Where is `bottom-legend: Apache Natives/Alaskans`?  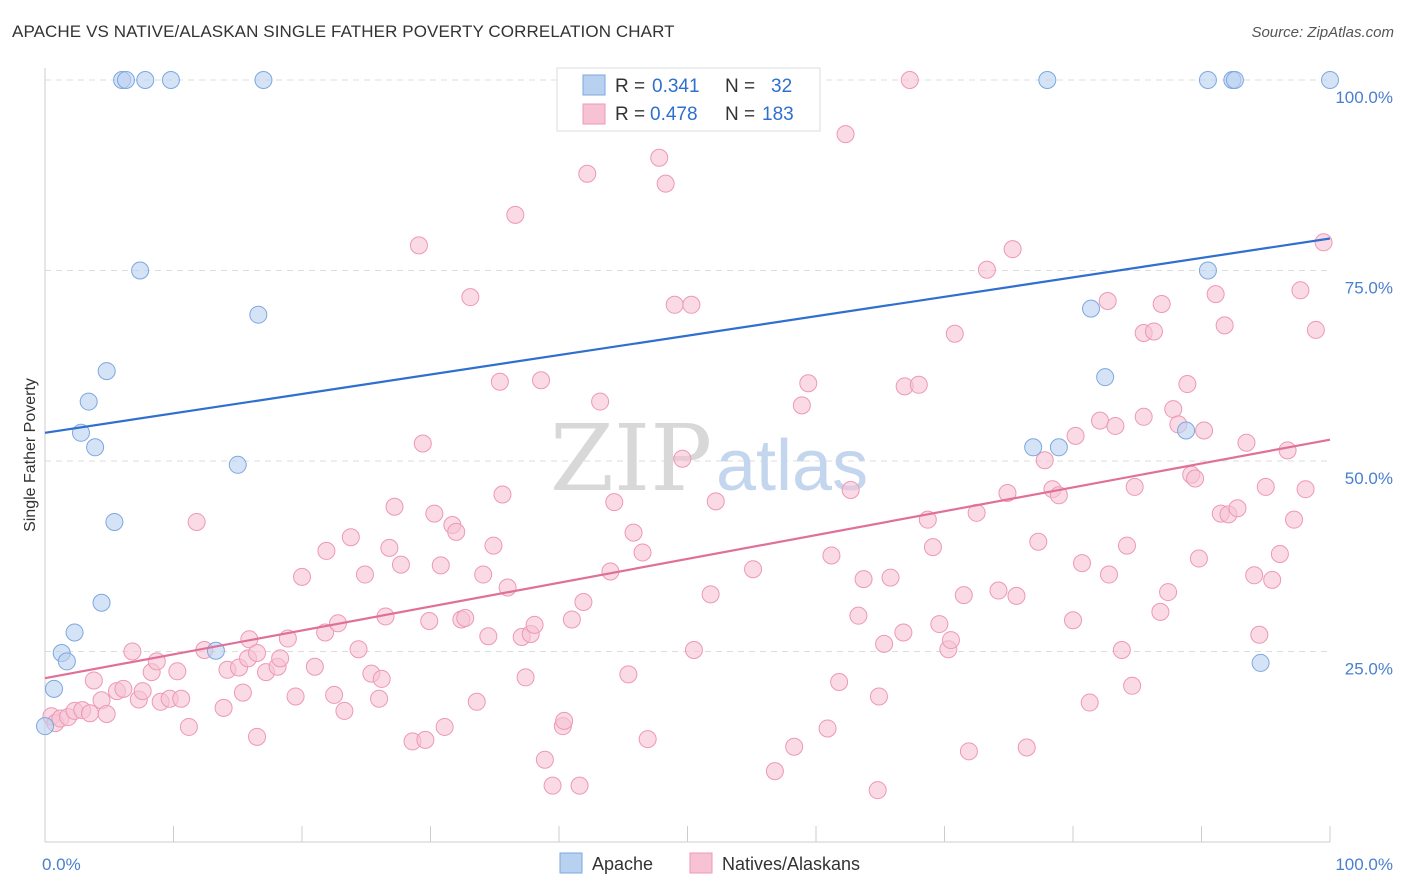
bottom-legend: Apache Natives/Alaskans is located at coordinates (709, 863).